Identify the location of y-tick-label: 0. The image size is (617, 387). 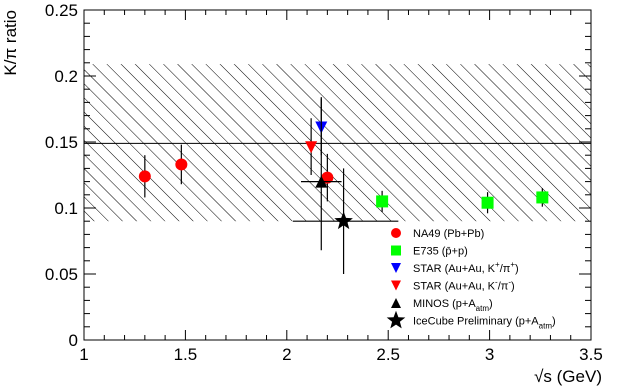
(73, 340).